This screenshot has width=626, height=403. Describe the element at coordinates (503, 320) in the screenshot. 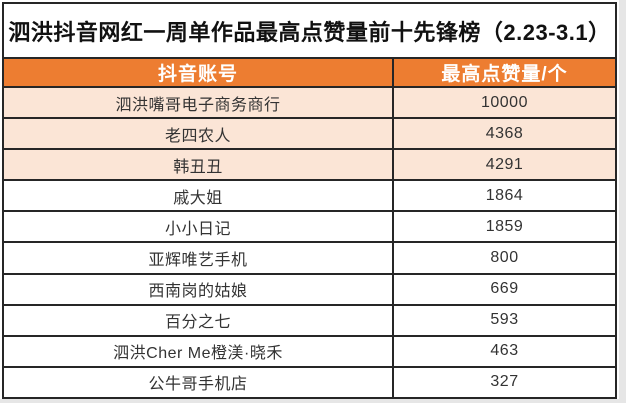

I see `likes-cell: 593` at that location.